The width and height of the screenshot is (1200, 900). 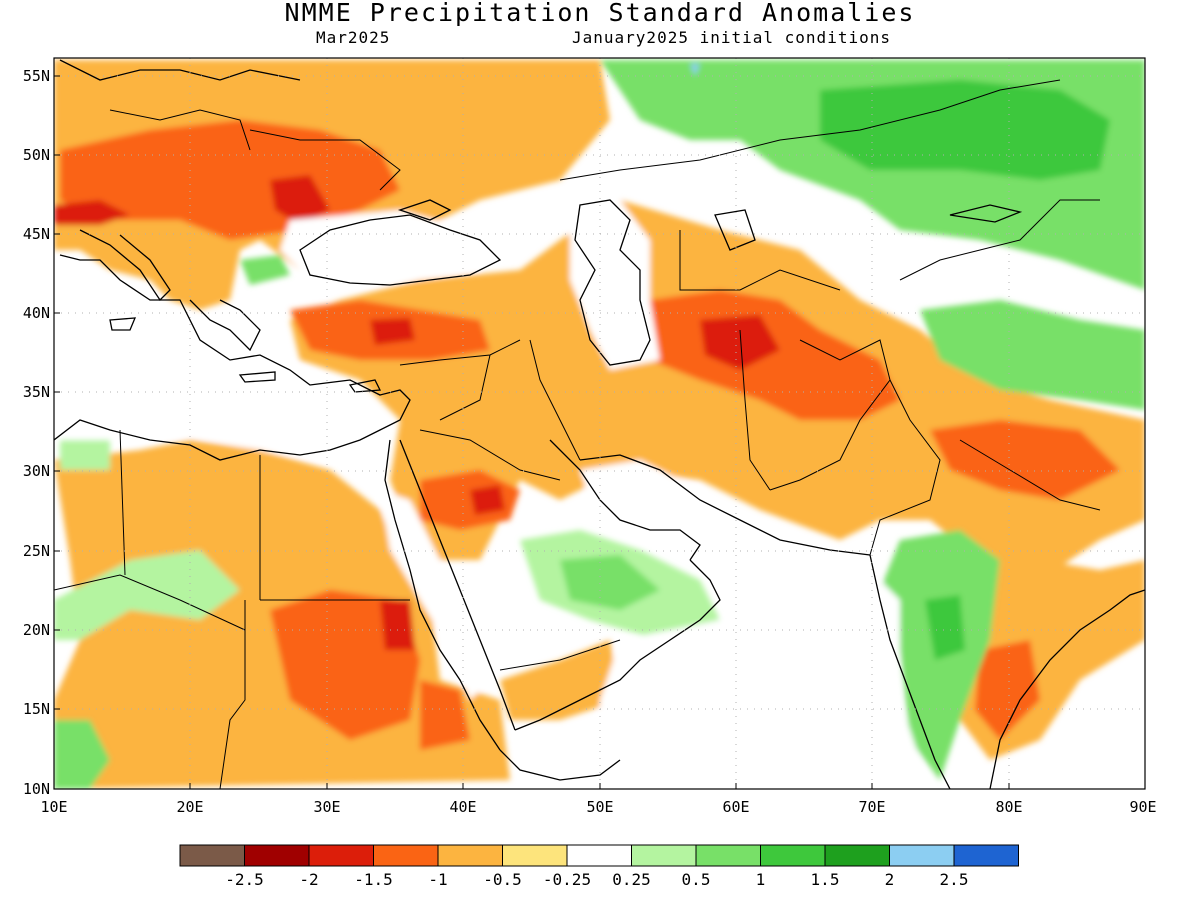 I want to click on anomaly-ethiopia-orange, so click(x=445, y=715).